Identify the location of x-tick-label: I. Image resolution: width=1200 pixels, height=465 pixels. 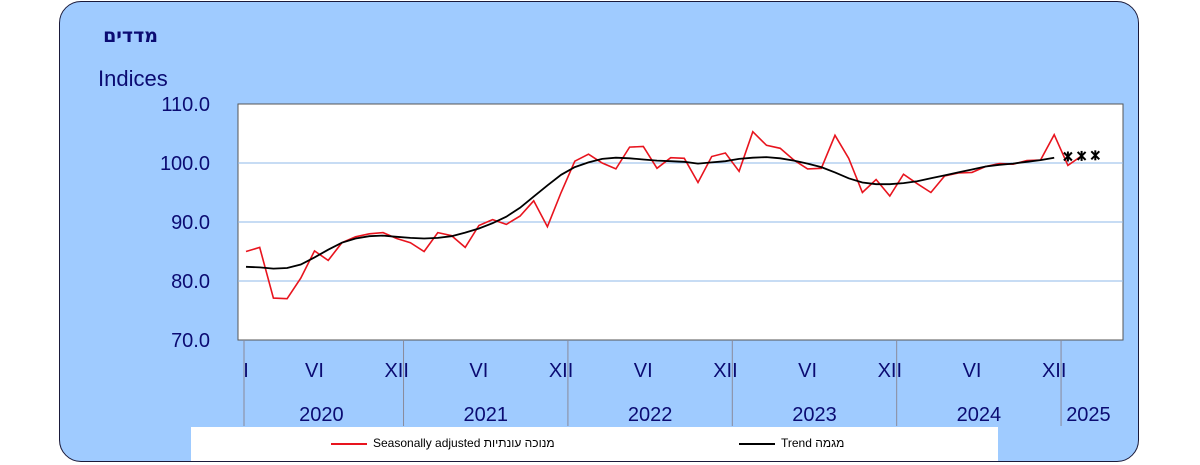
(246, 371).